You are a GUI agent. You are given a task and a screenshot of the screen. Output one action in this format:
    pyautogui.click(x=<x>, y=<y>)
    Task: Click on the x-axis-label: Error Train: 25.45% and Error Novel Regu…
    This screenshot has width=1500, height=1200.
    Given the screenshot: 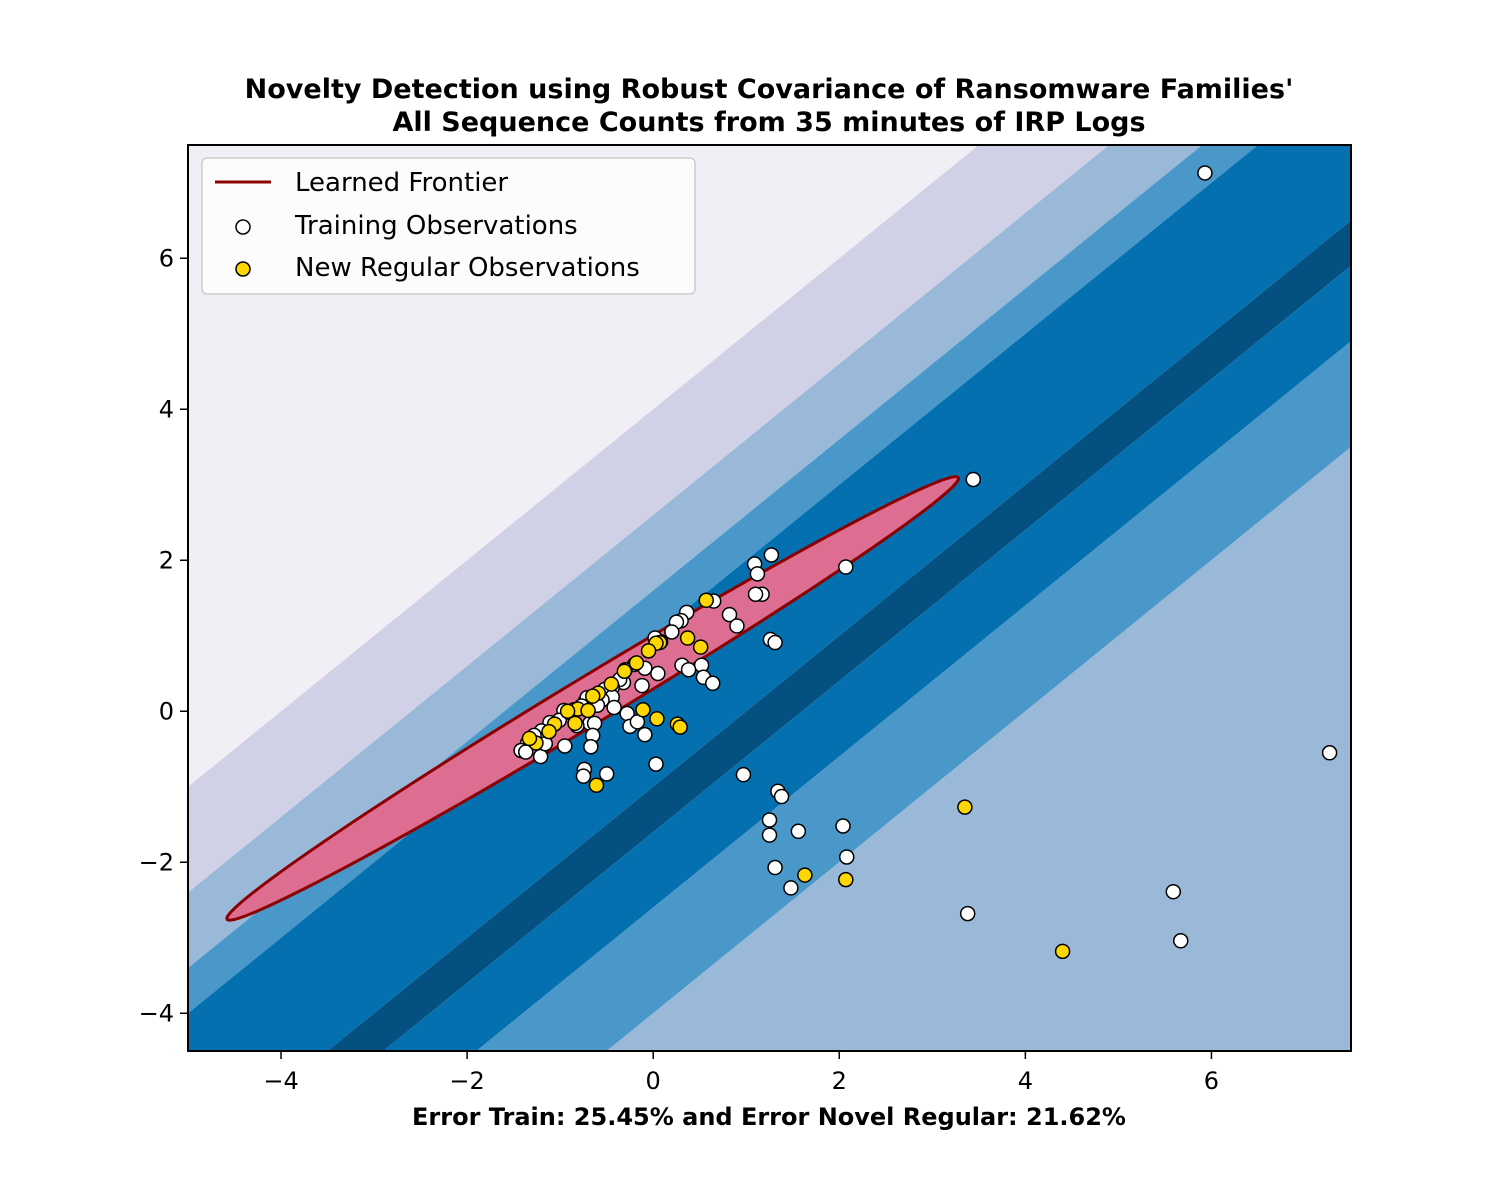 What is the action you would take?
    pyautogui.click(x=769, y=1117)
    